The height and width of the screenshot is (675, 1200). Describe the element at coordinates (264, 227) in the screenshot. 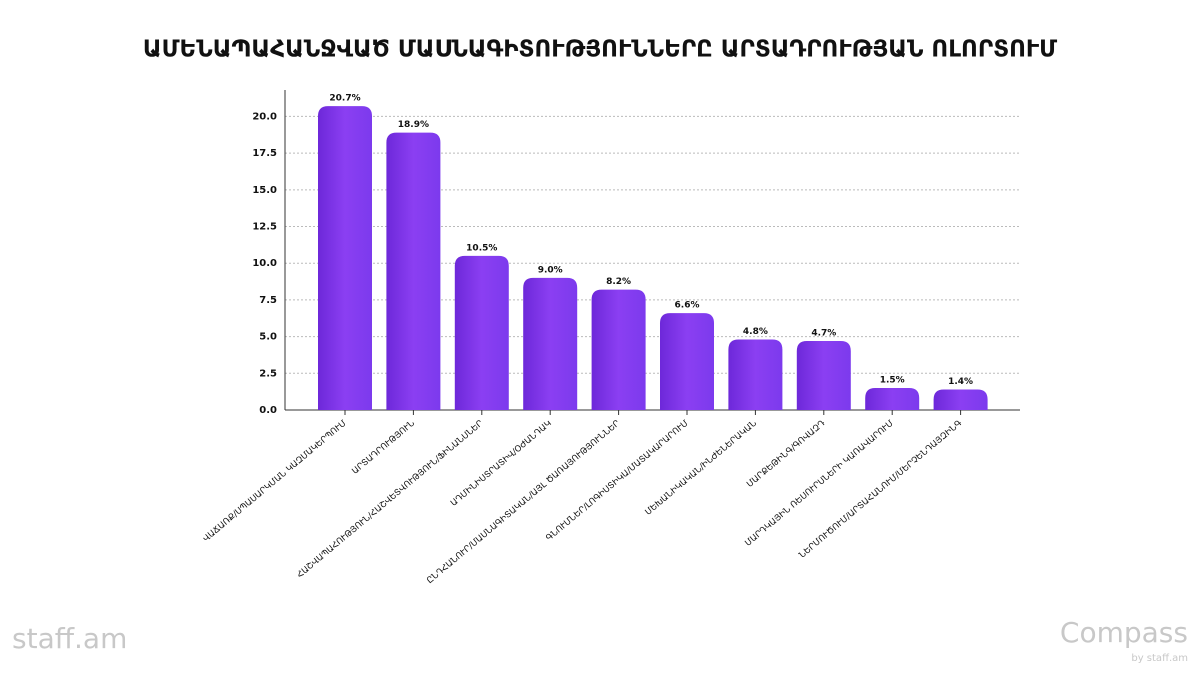

I see `y-tick-label: 12.5` at that location.